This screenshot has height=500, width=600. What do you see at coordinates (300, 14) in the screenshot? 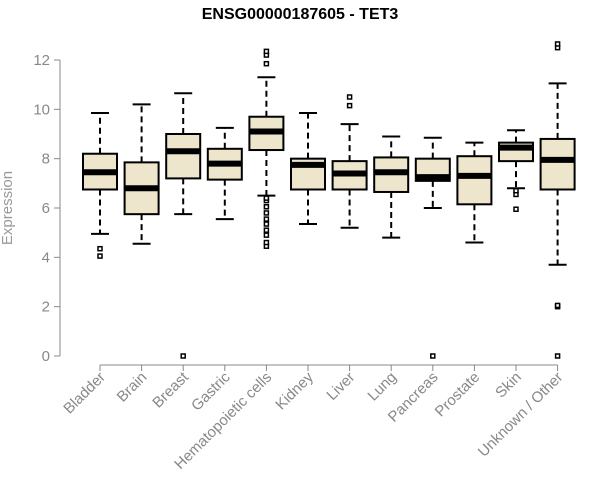
I see `chart-title: ENSG00000187605 - TET3` at bounding box center [300, 14].